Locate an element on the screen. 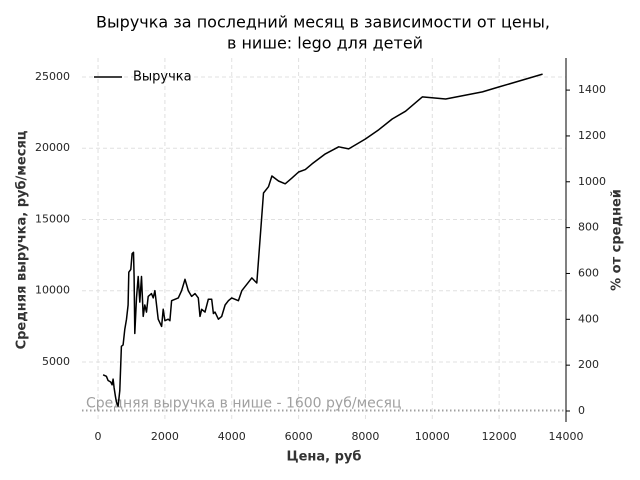  y2-tick-label: 1400 is located at coordinates (592, 89).